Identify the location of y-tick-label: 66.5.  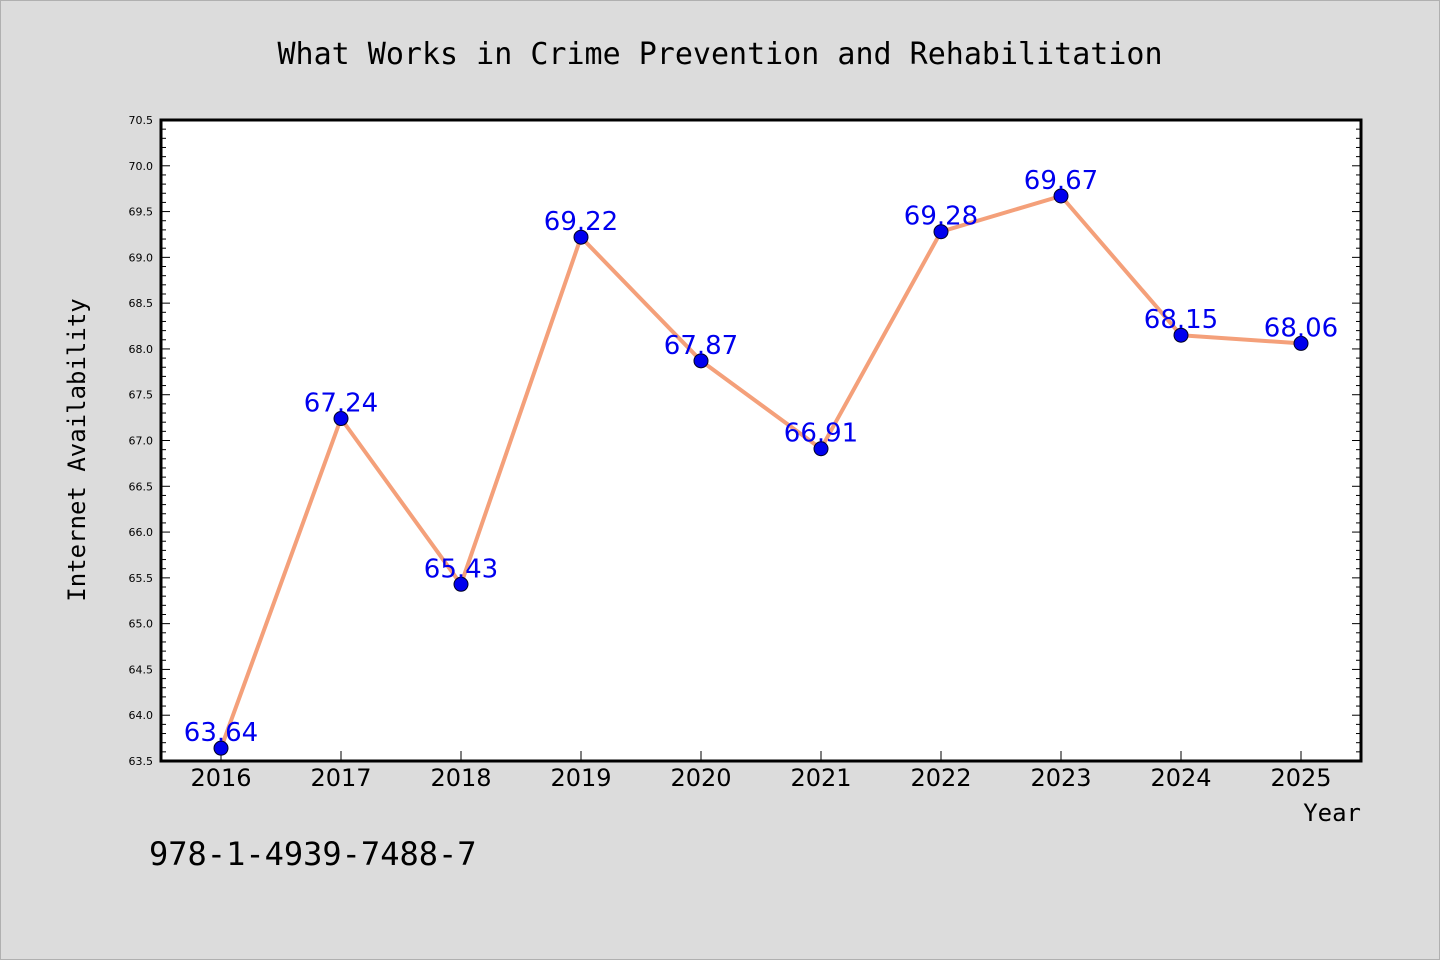
(141, 486).